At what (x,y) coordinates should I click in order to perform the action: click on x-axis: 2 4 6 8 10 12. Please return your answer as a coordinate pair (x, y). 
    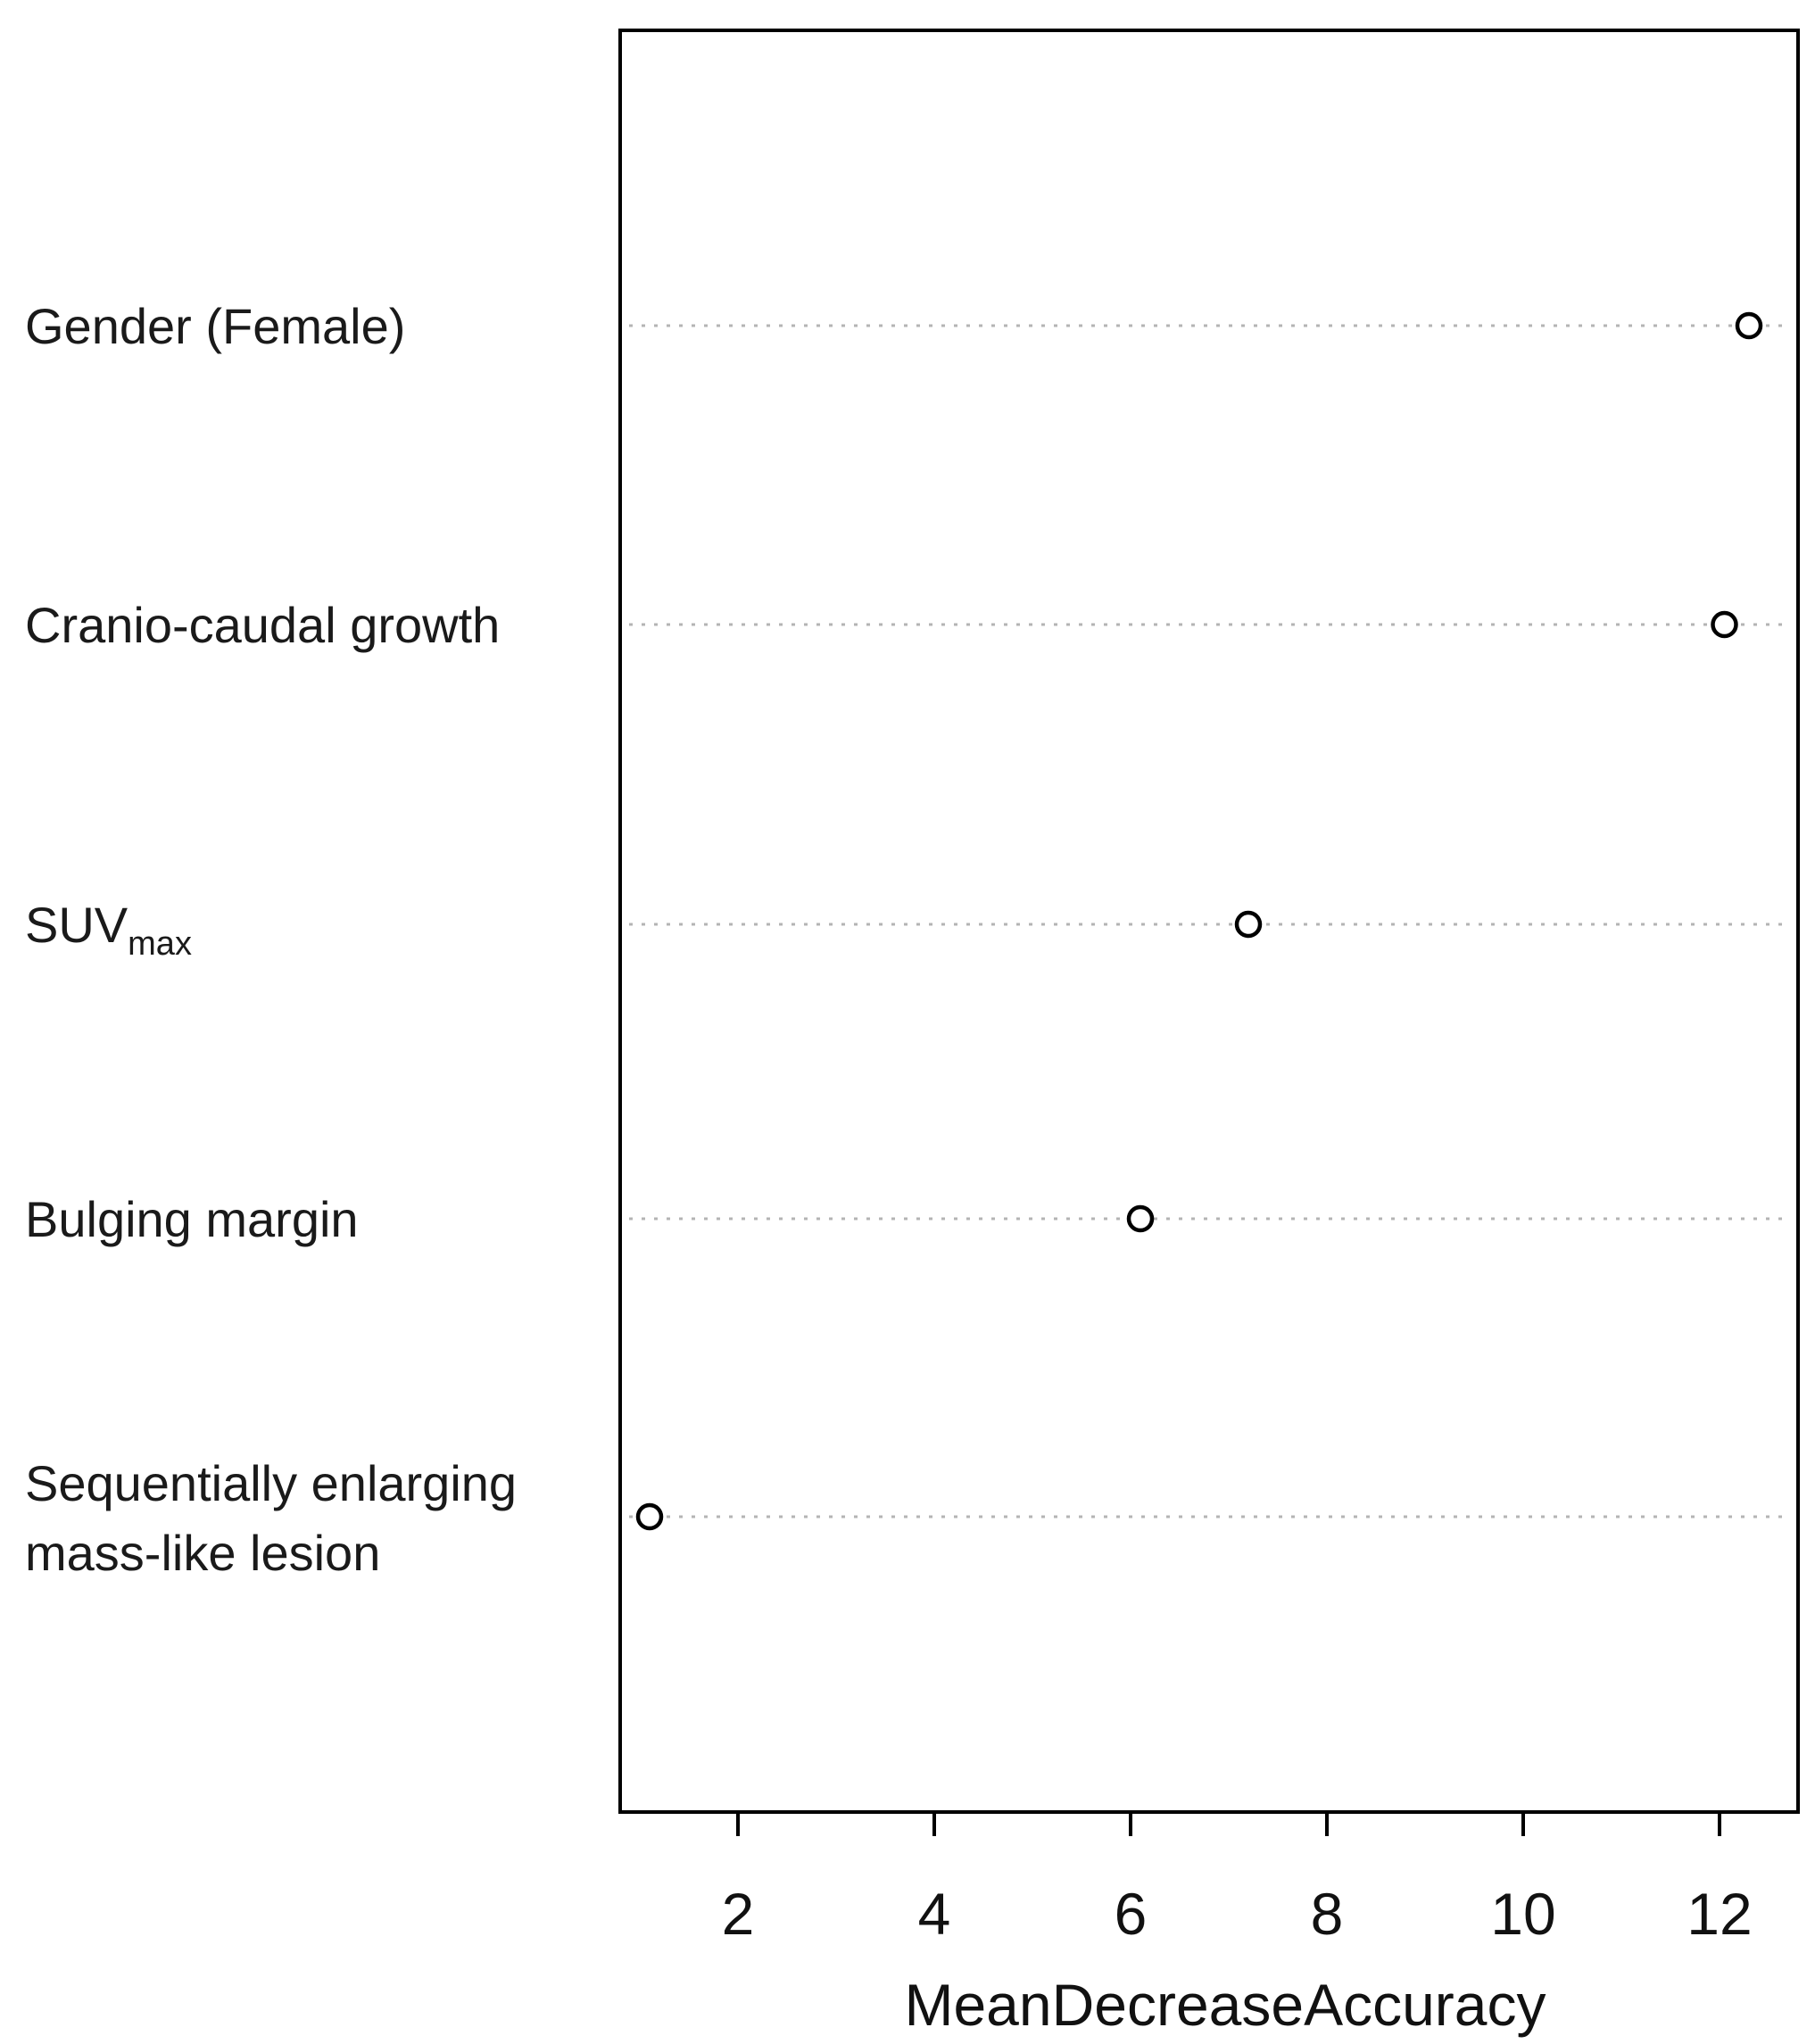
    Looking at the image, I should click on (1237, 1879).